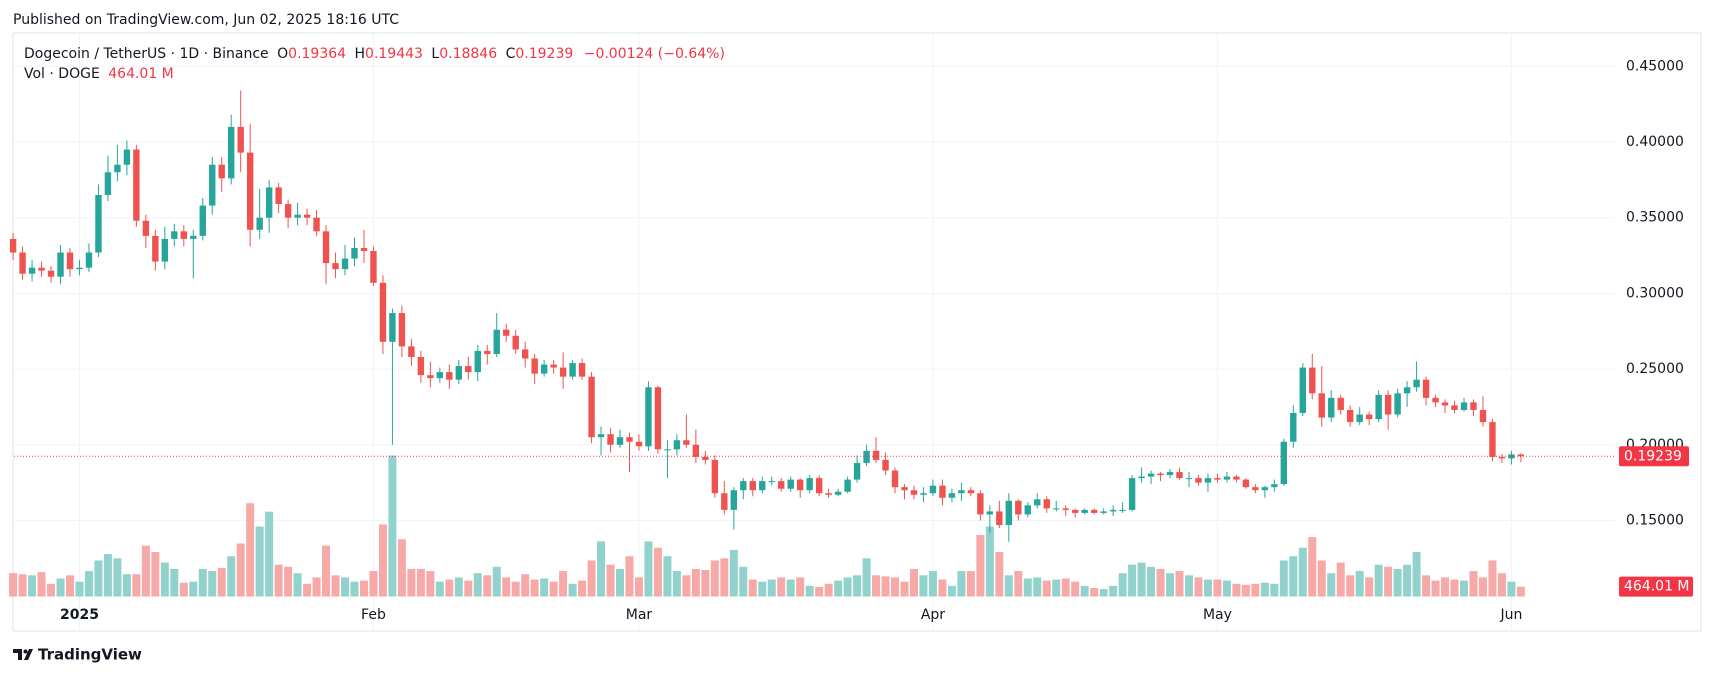 This screenshot has width=1713, height=676. What do you see at coordinates (1656, 586) in the screenshot?
I see `volume-label-box` at bounding box center [1656, 586].